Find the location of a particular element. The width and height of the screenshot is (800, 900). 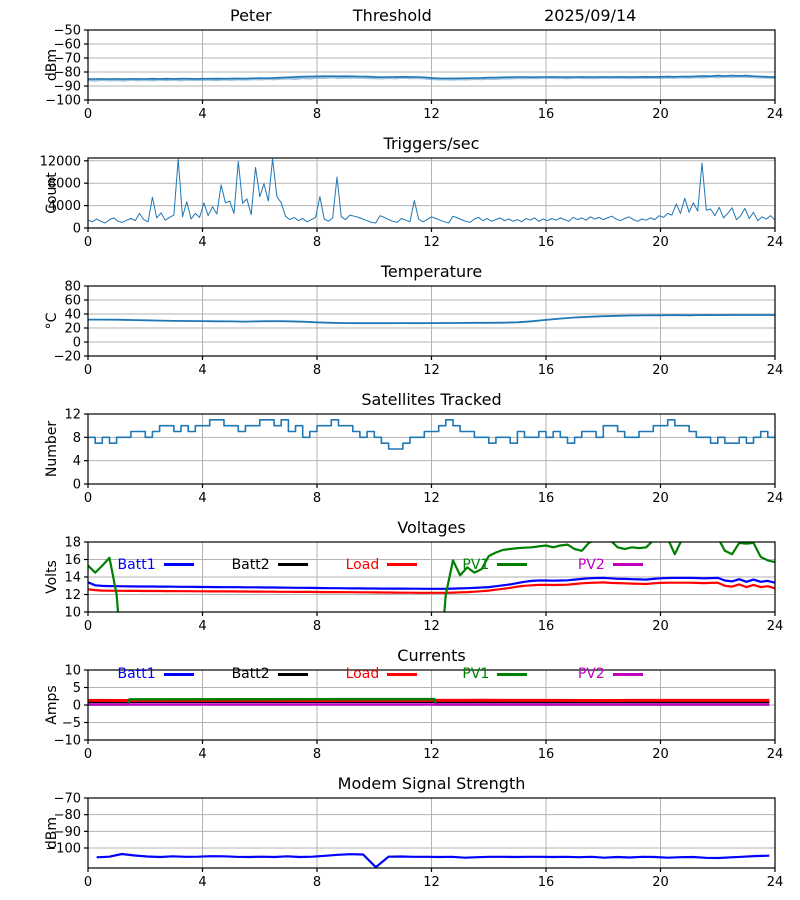

x-tick-label: 12 is located at coordinates (431, 498).